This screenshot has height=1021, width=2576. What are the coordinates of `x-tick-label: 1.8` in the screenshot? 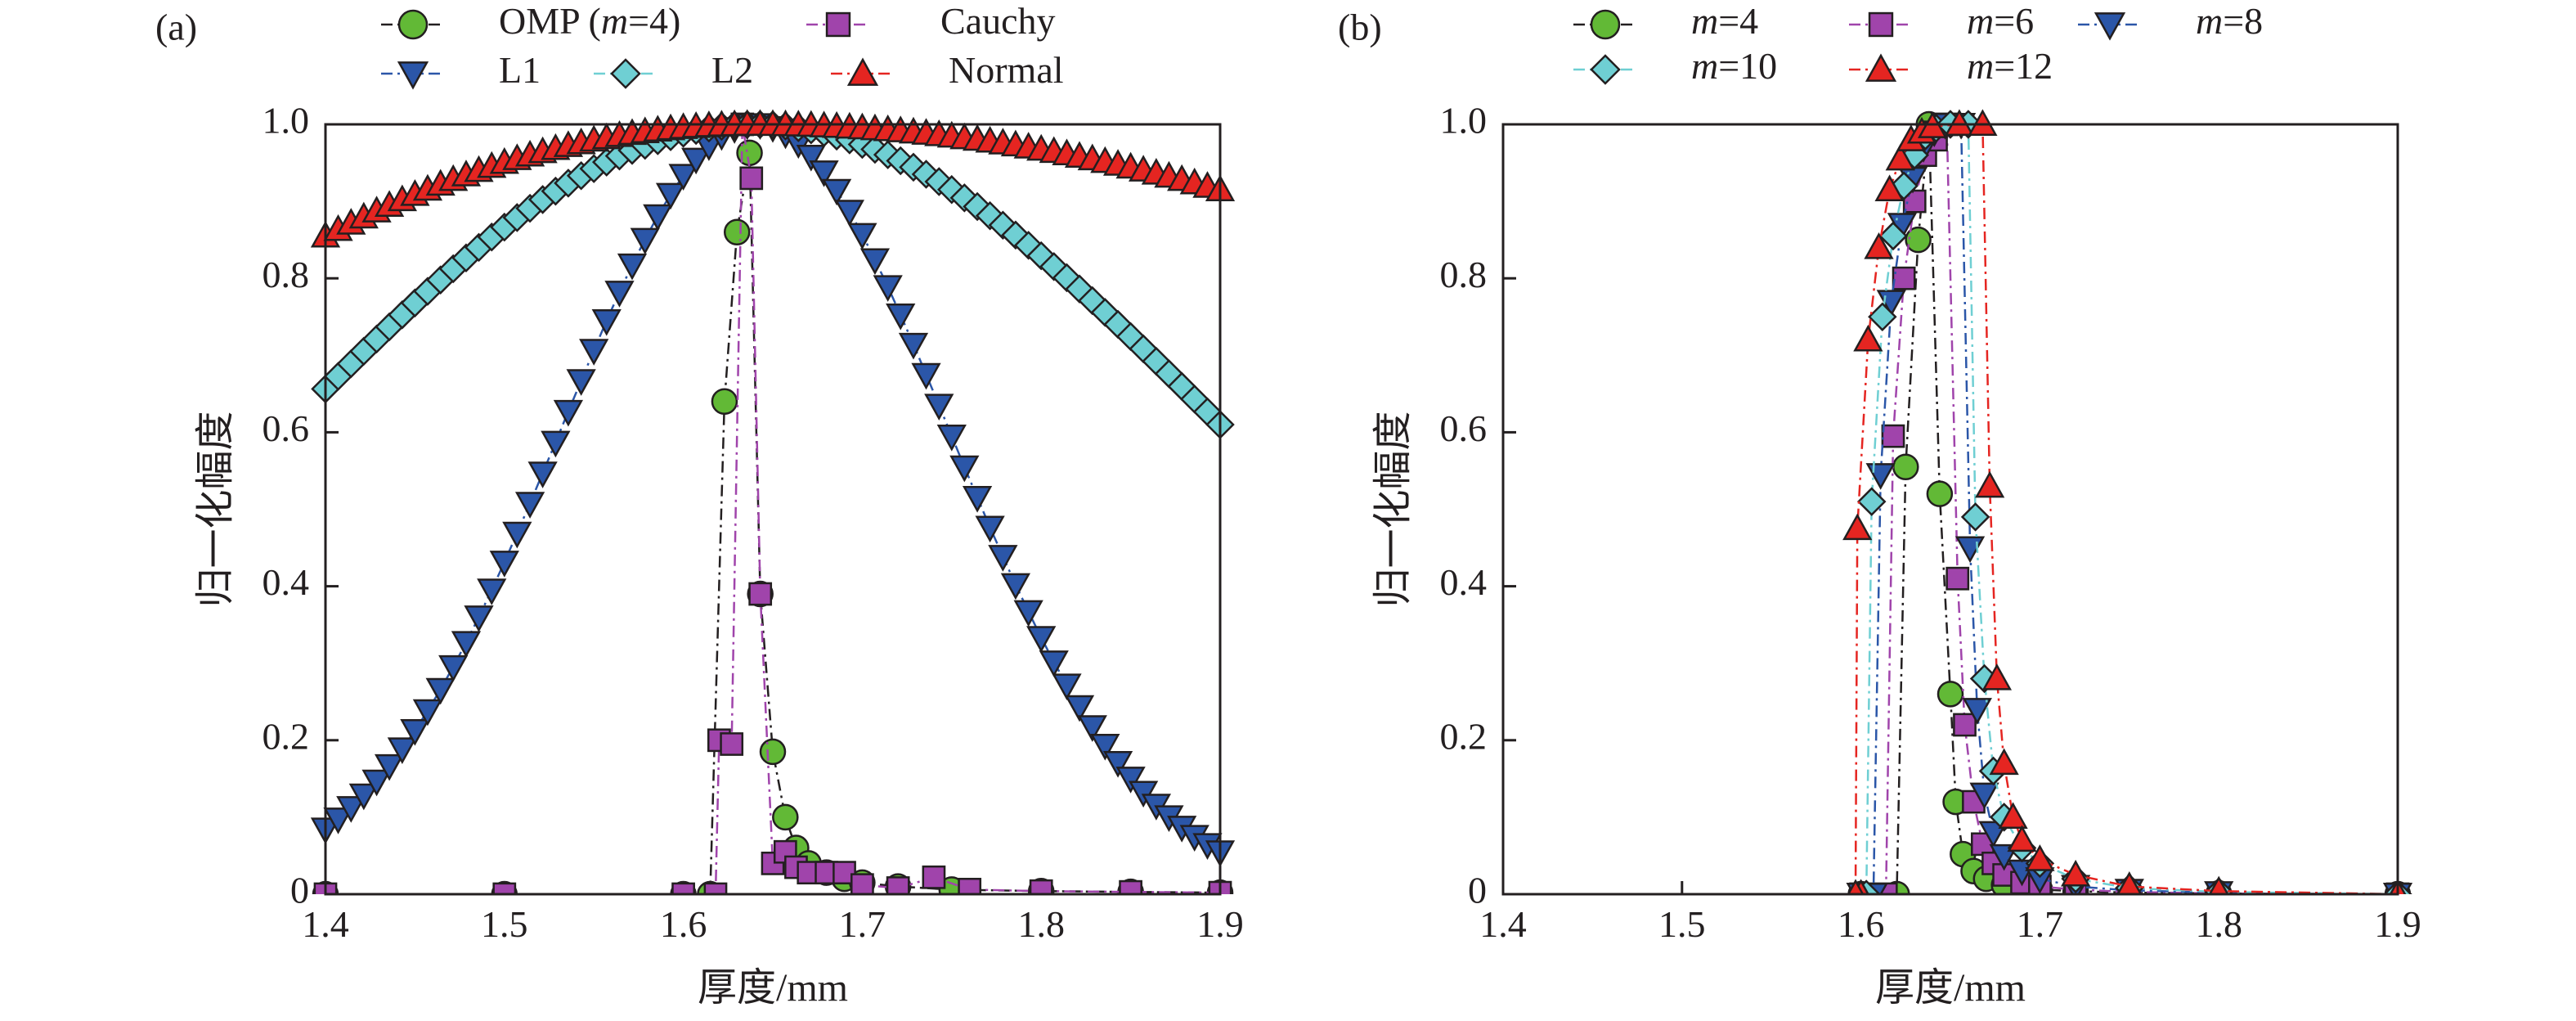 It's located at (2218, 924).